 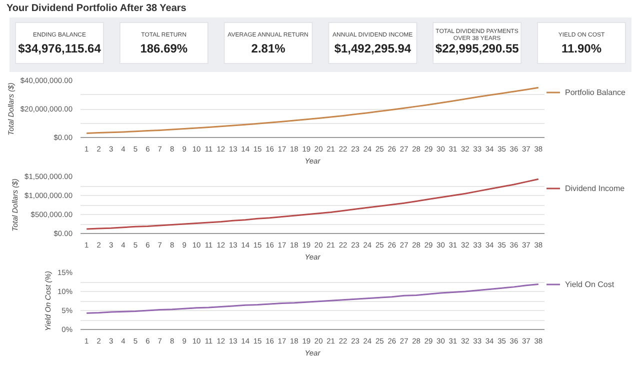 What do you see at coordinates (164, 49) in the screenshot?
I see `text: 186.69%` at bounding box center [164, 49].